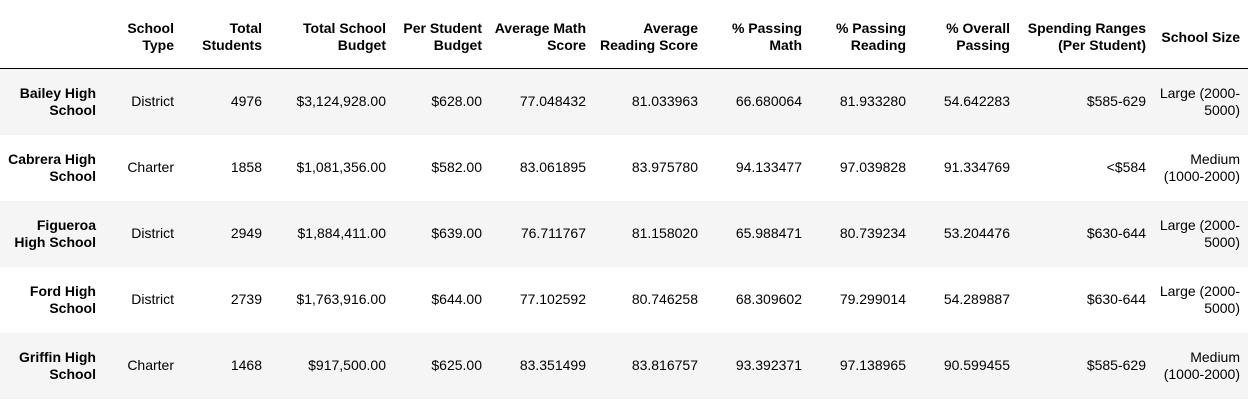 The width and height of the screenshot is (1251, 411). What do you see at coordinates (664, 299) in the screenshot?
I see `avg-reading-cell: 80.746258` at bounding box center [664, 299].